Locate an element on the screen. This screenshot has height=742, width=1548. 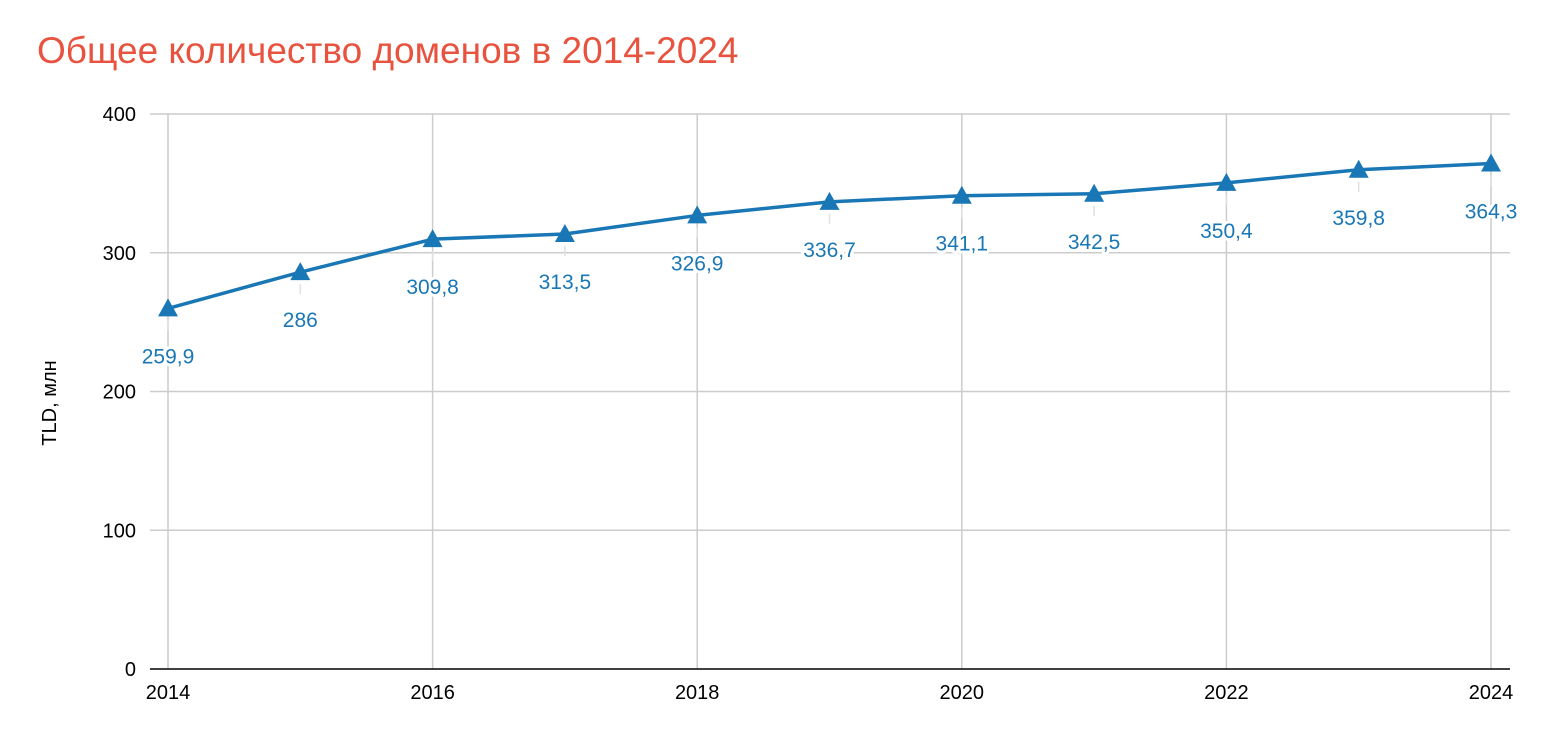
data-label-2018: 326,9 is located at coordinates (697, 263).